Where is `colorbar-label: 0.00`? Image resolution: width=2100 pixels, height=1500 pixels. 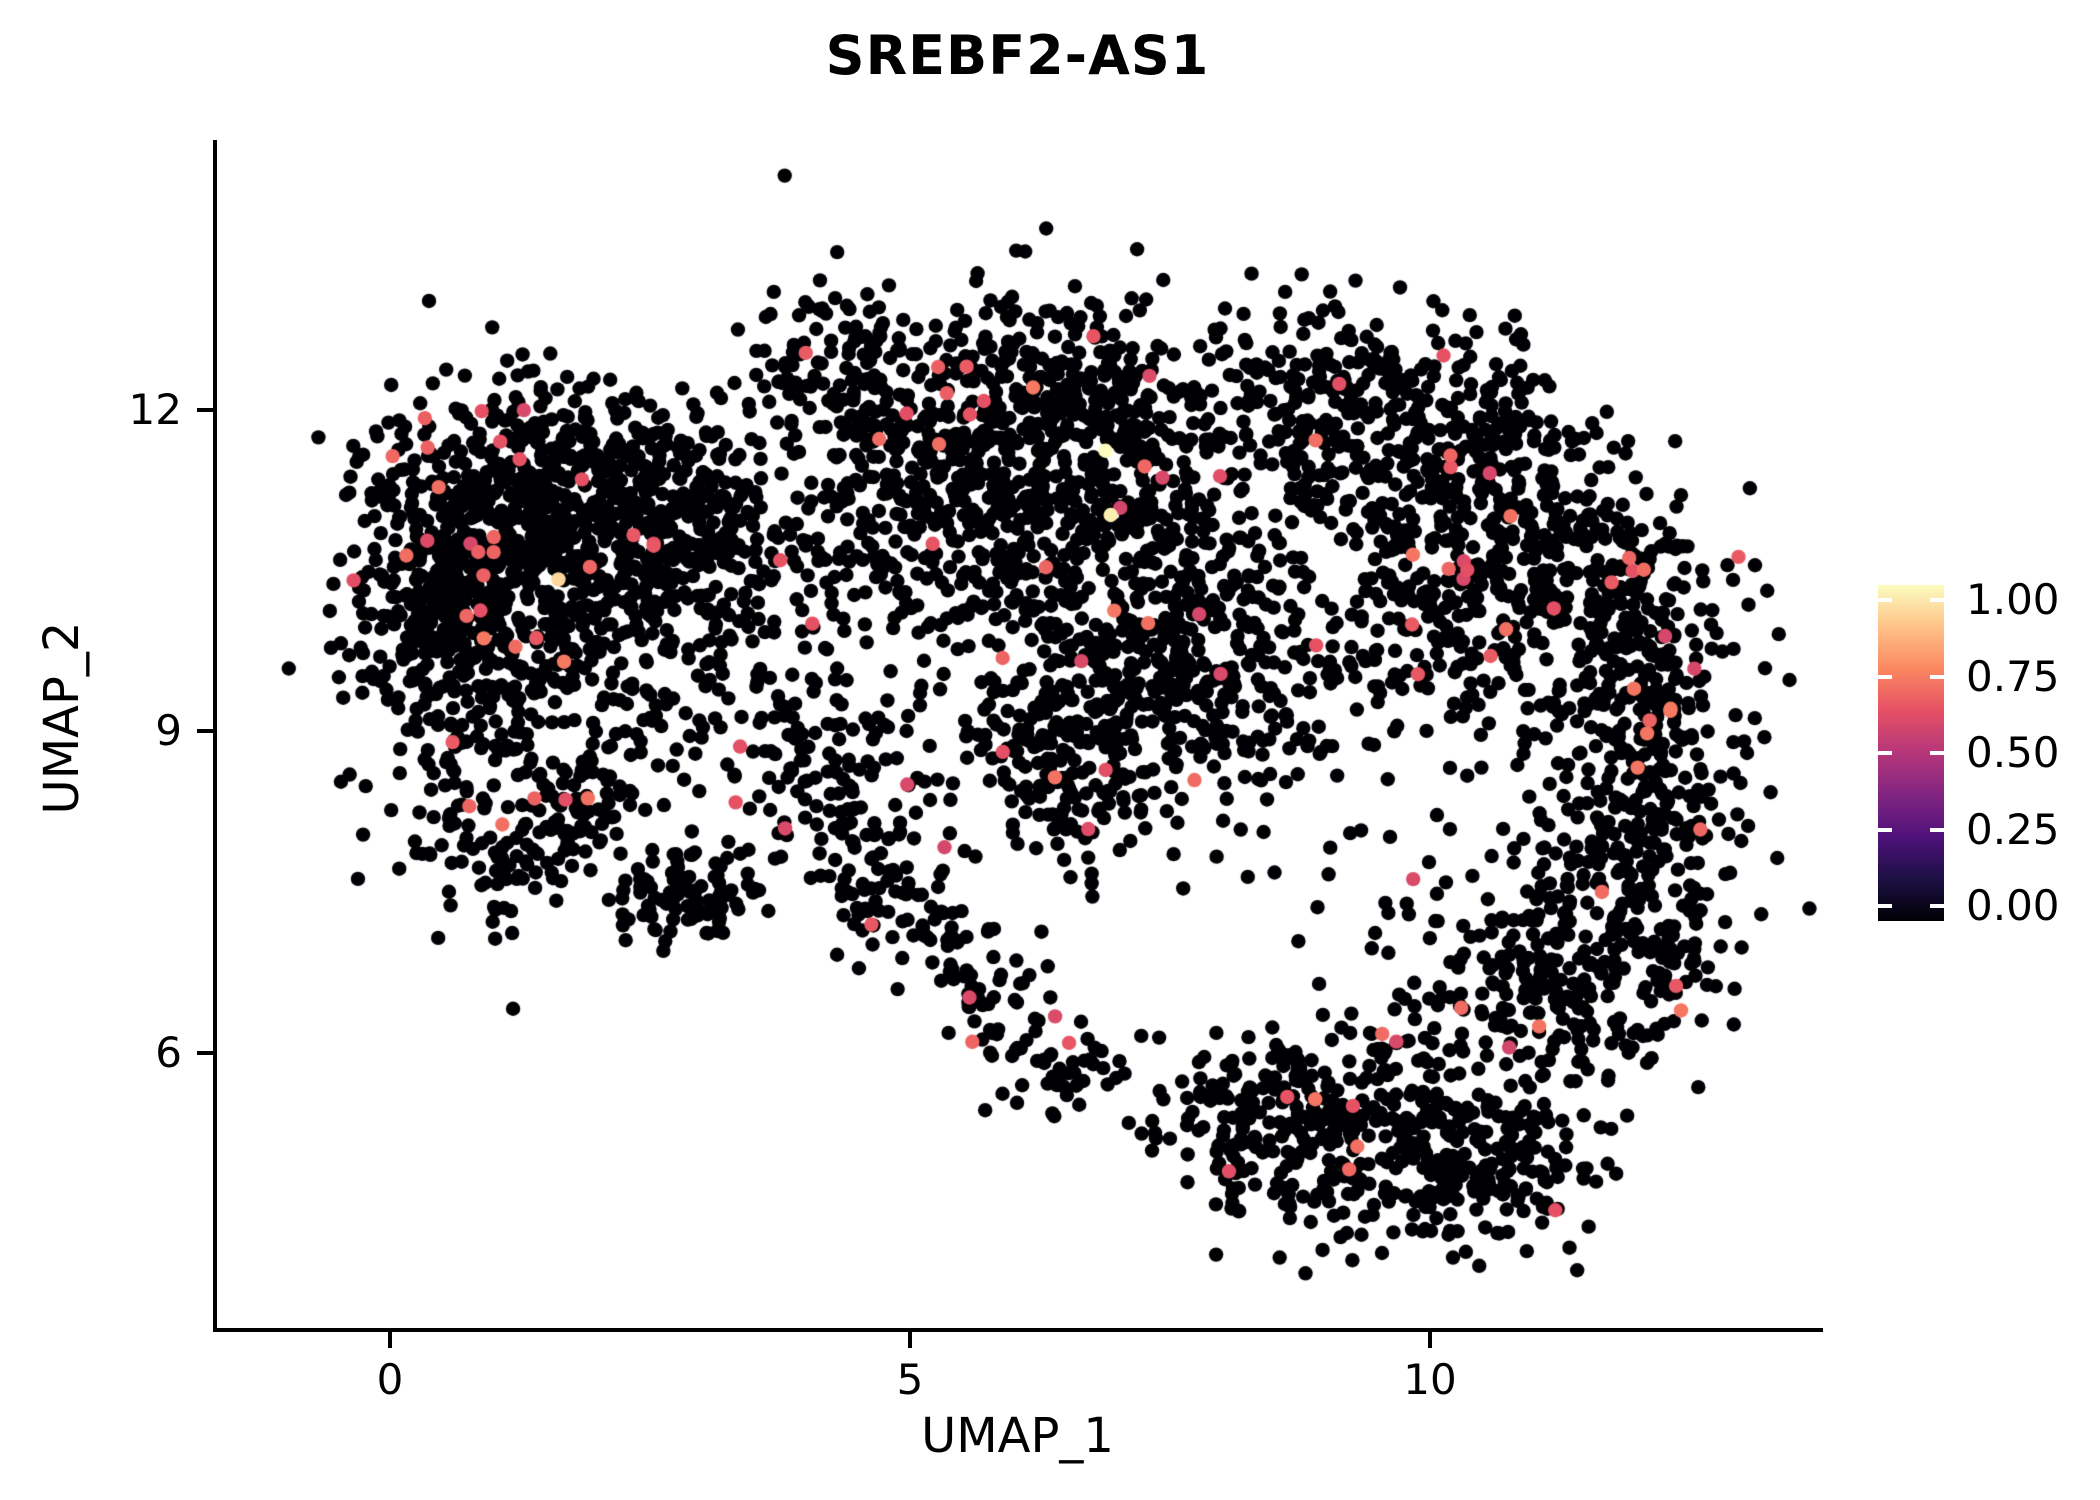 colorbar-label: 0.00 is located at coordinates (2013, 905).